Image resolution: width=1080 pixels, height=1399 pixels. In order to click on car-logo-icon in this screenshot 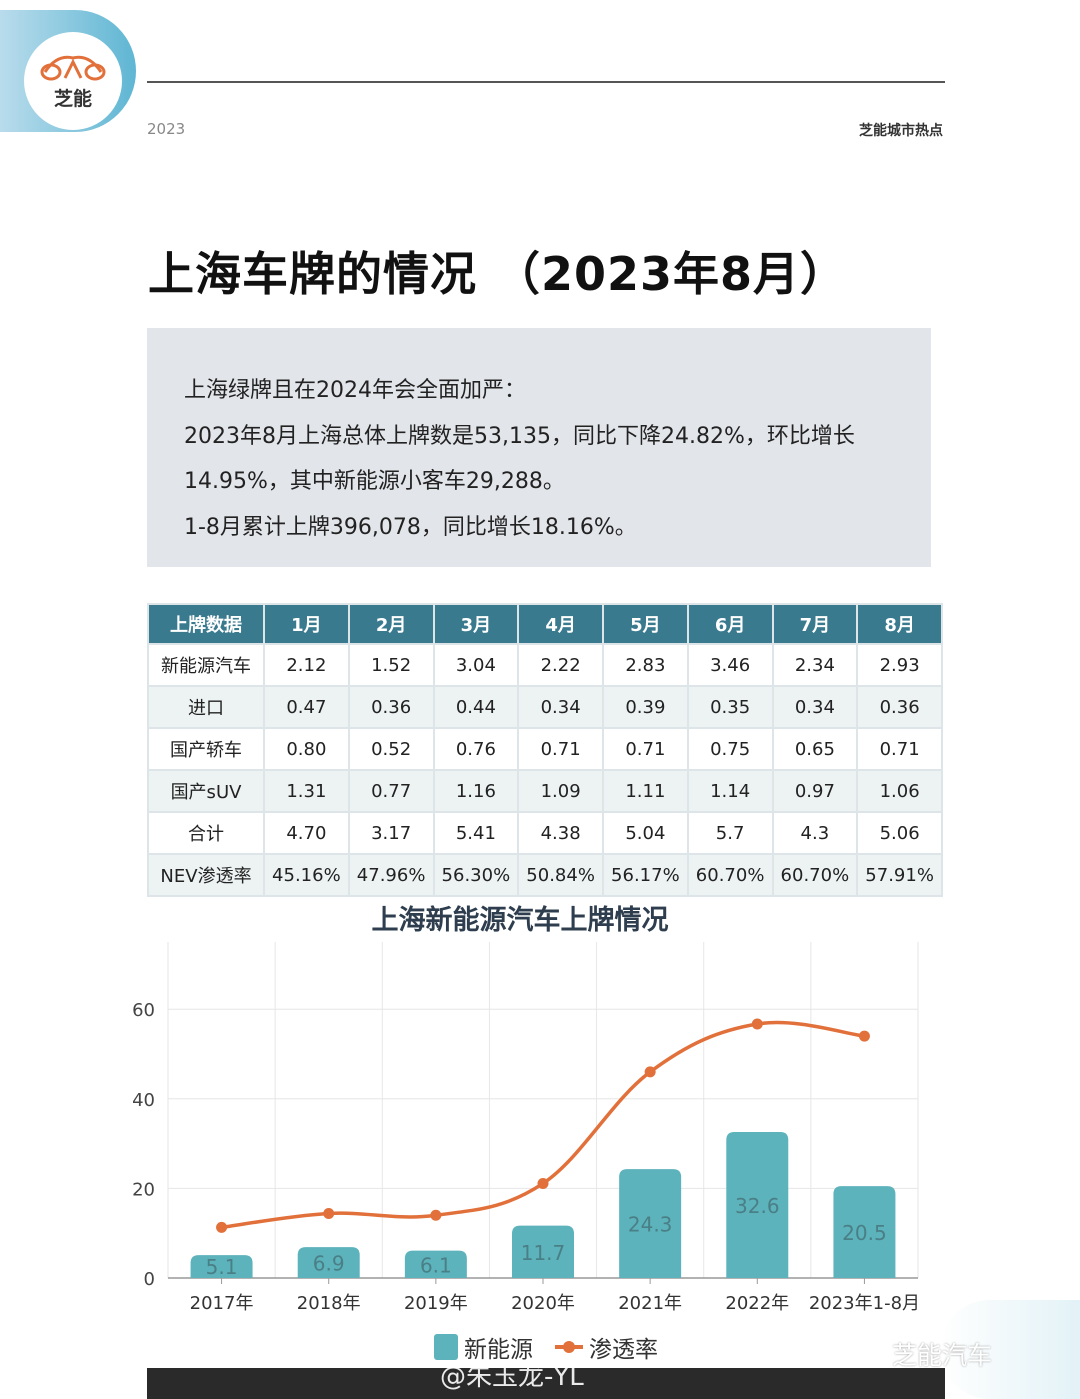, I will do `click(73, 67)`.